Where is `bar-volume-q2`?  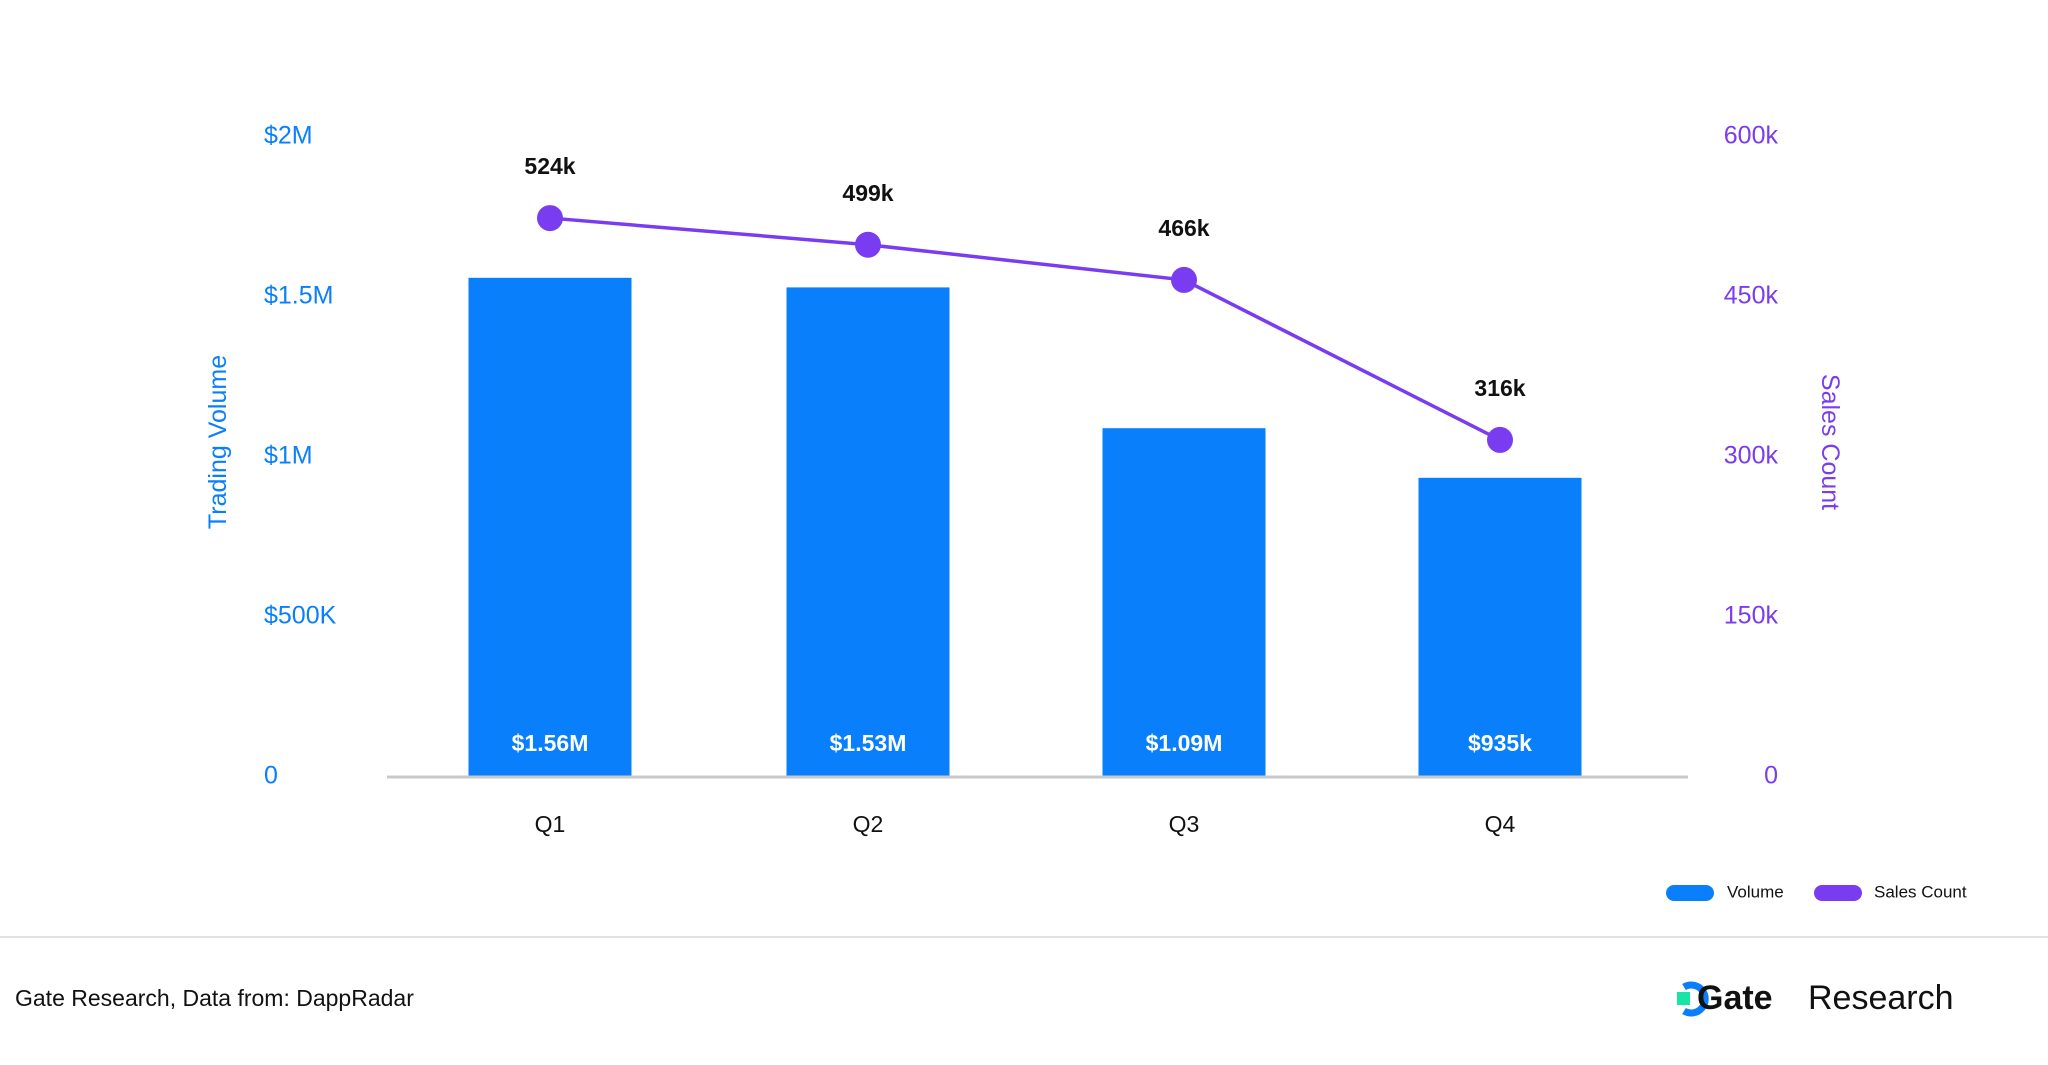
bar-volume-q2 is located at coordinates (868, 532).